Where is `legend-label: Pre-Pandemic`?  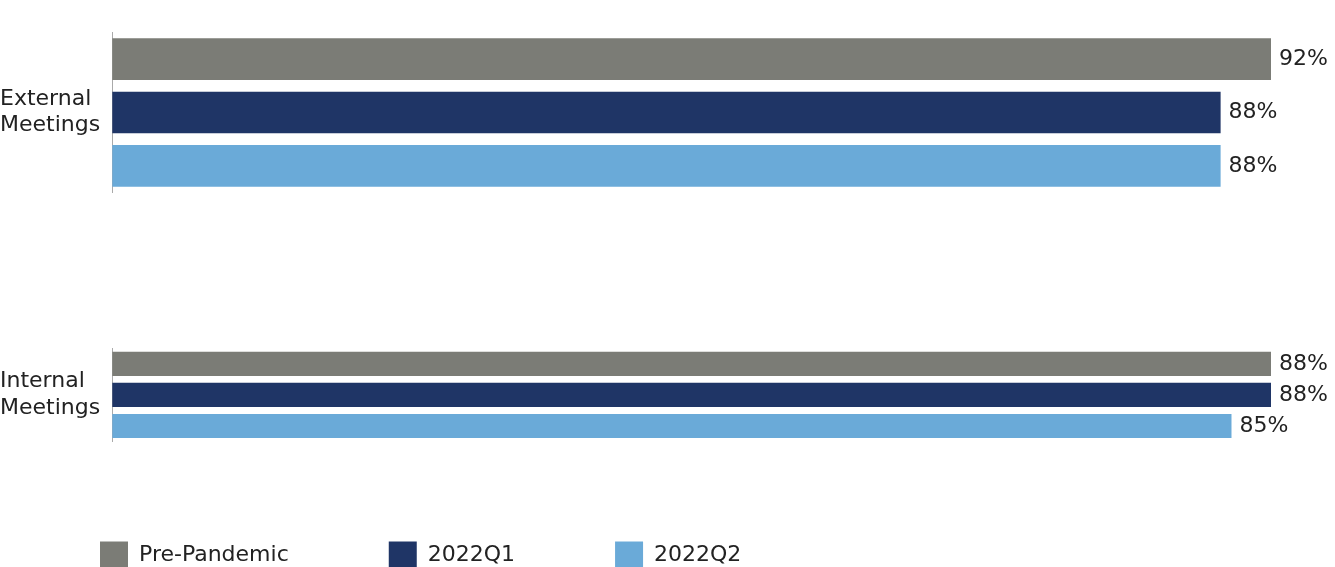
legend-label: Pre-Pandemic is located at coordinates (214, 554).